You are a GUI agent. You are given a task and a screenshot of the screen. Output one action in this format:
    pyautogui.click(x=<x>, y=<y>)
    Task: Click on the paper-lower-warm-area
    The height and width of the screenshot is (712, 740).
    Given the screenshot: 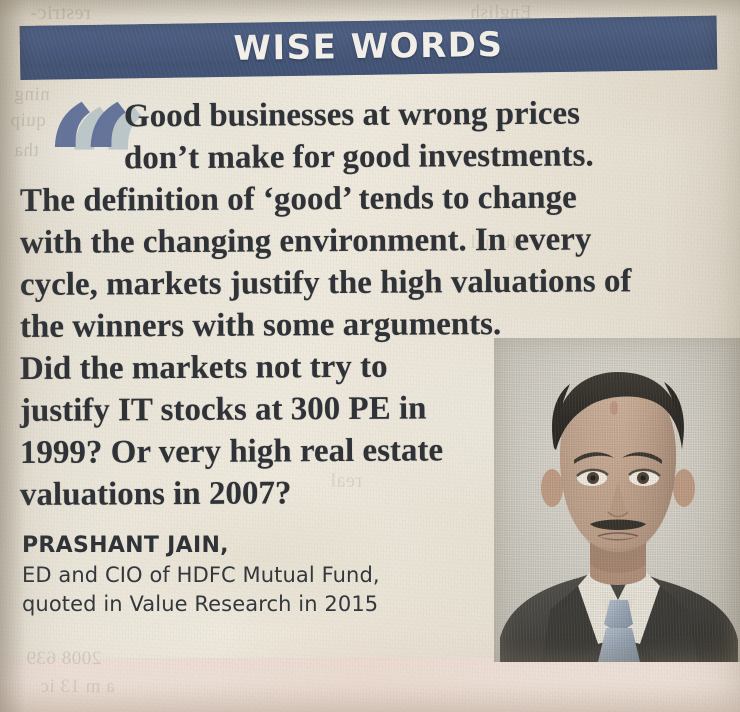 What is the action you would take?
    pyautogui.click(x=370, y=685)
    